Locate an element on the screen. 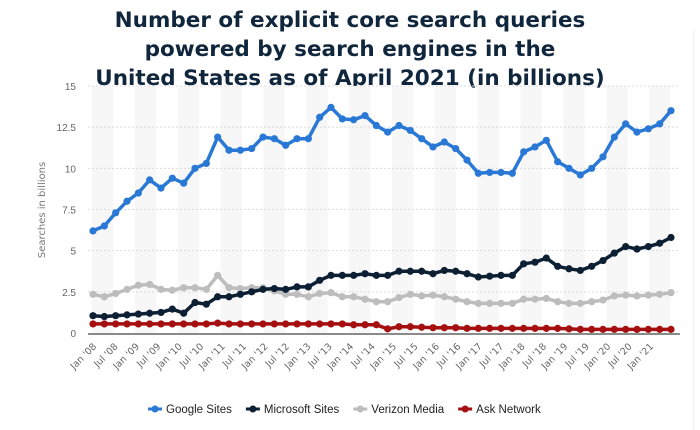 This screenshot has height=430, width=700. x-tick-label: Jan '08 is located at coordinates (83, 356).